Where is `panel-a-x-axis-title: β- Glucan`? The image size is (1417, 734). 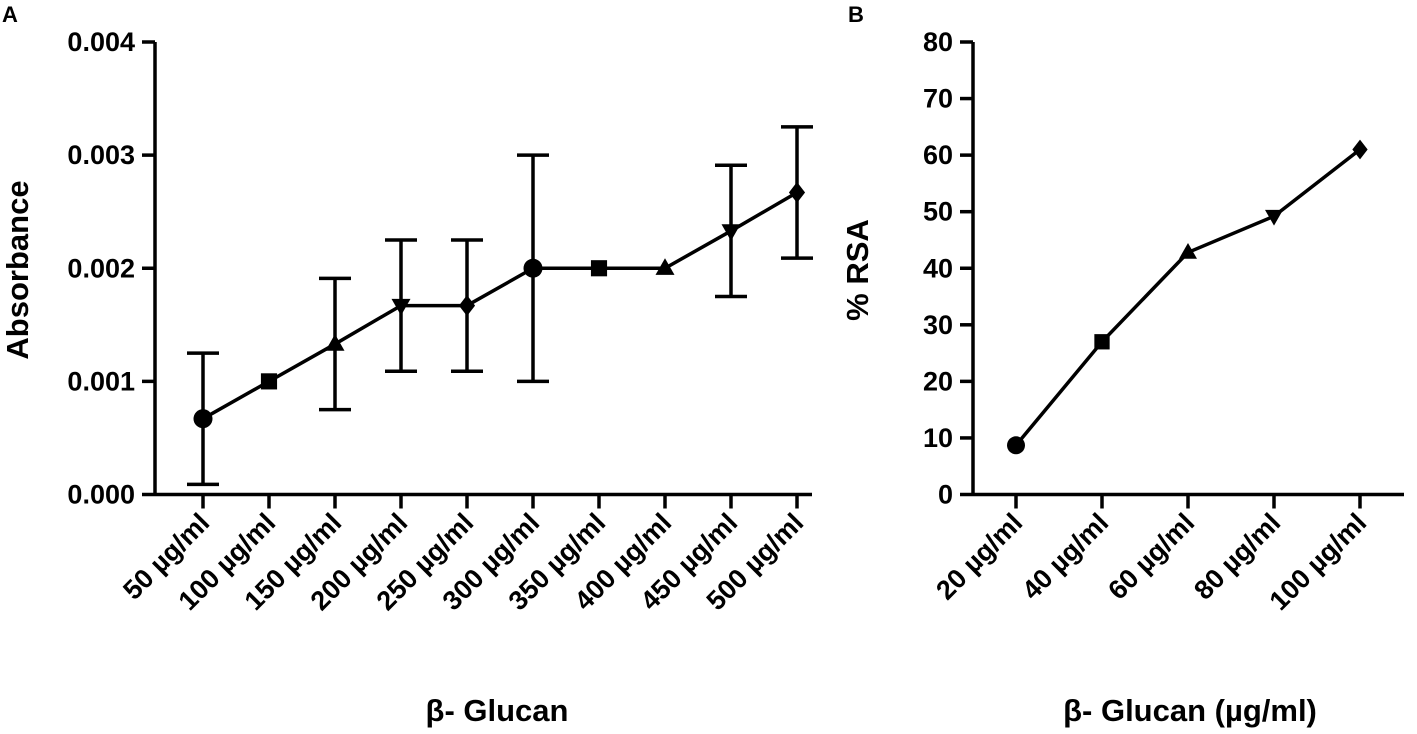
panel-a-x-axis-title: β- Glucan is located at coordinates (497, 710).